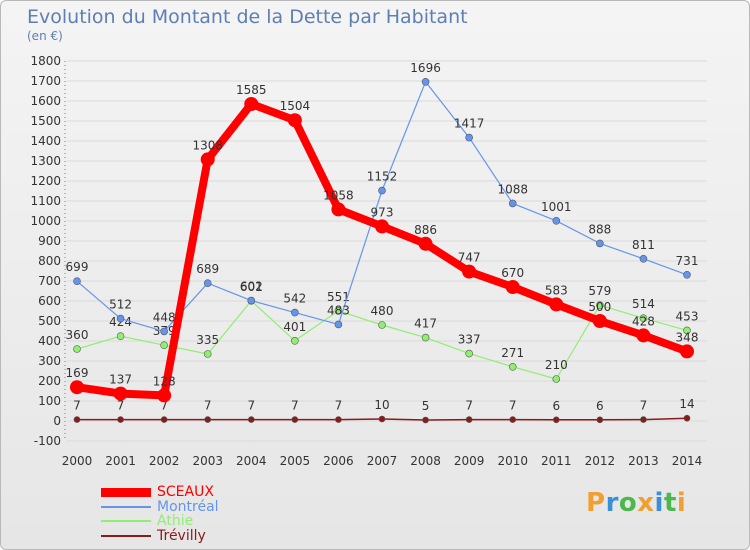  I want to click on data-label: 731, so click(687, 261).